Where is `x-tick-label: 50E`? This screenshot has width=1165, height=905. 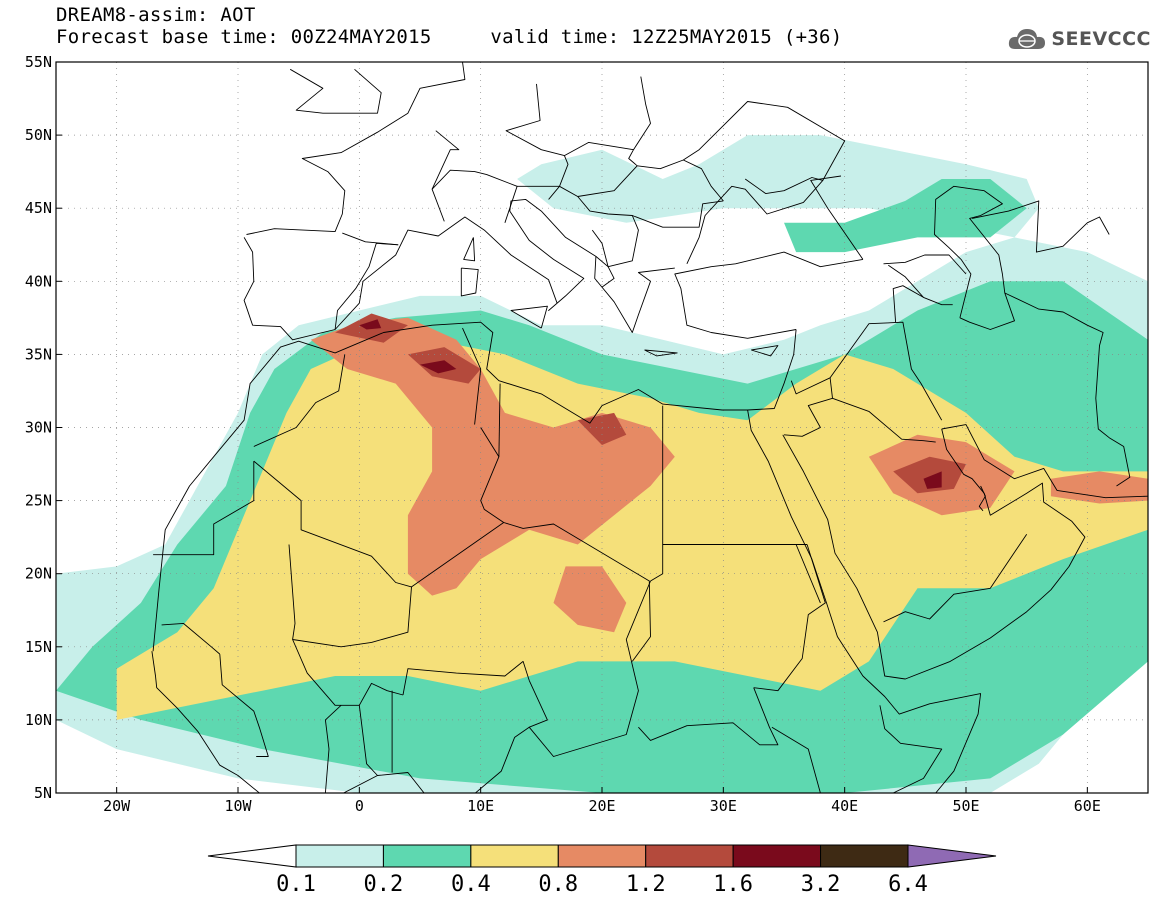
x-tick-label: 50E is located at coordinates (965, 806).